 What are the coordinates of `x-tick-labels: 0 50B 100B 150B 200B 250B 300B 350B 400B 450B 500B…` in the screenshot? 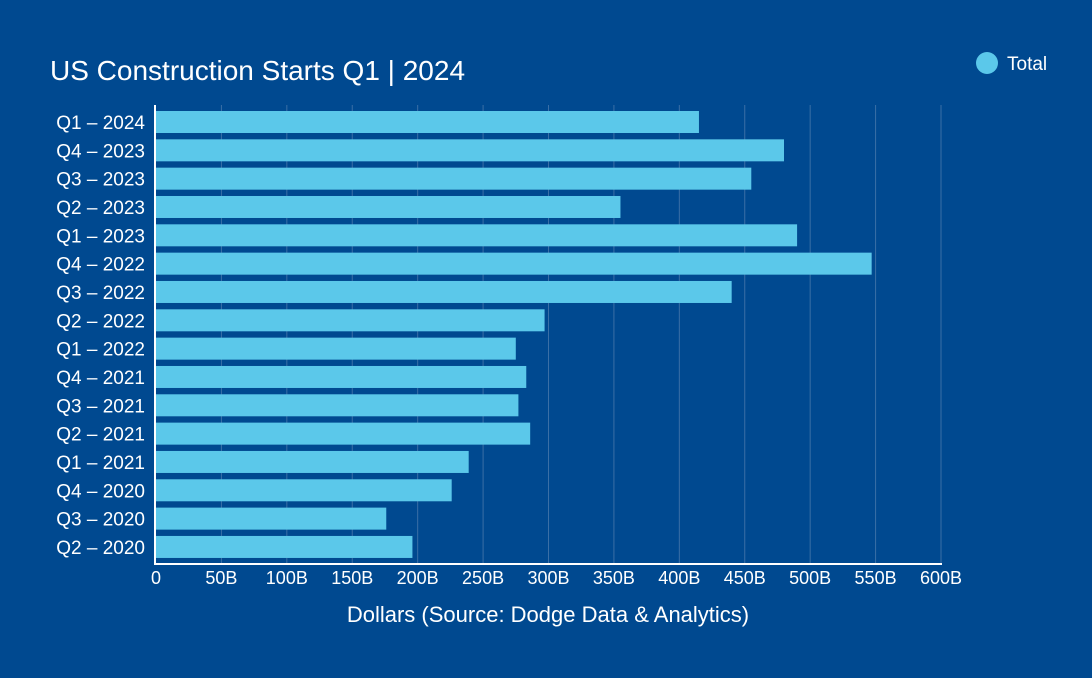 It's located at (556, 578).